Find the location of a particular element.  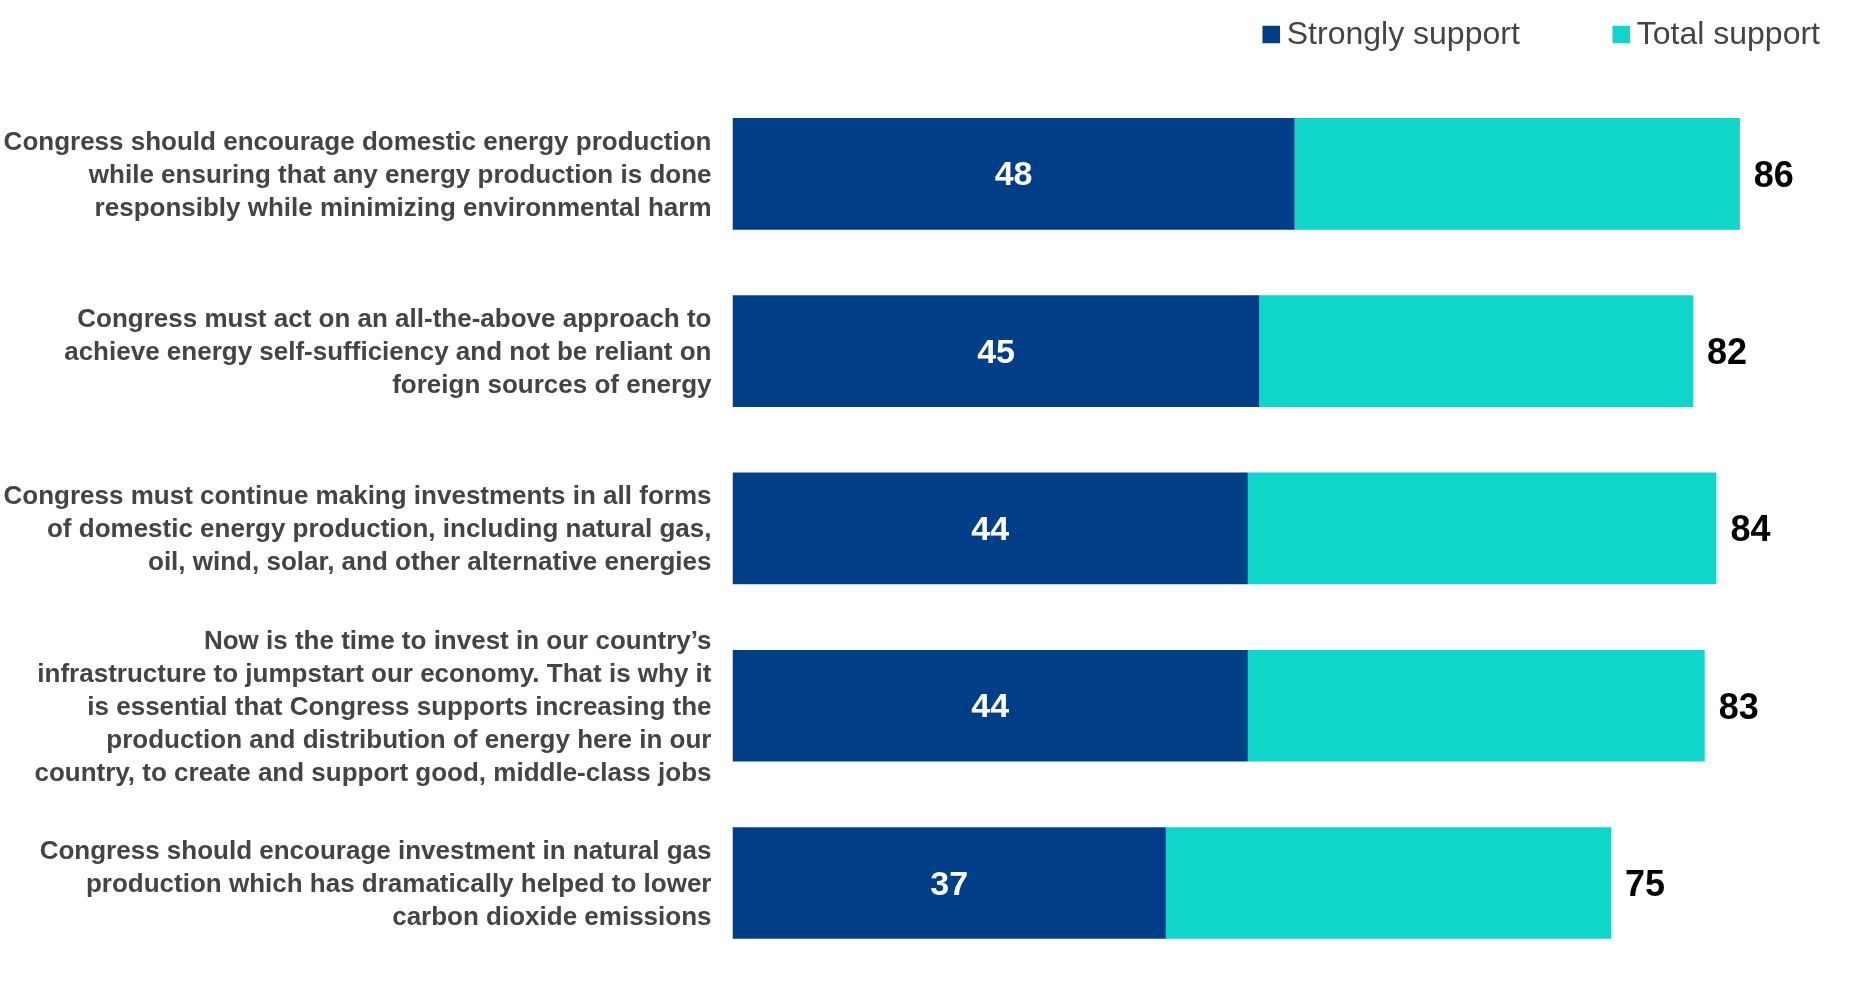

data-label: 48 is located at coordinates (1013, 173).